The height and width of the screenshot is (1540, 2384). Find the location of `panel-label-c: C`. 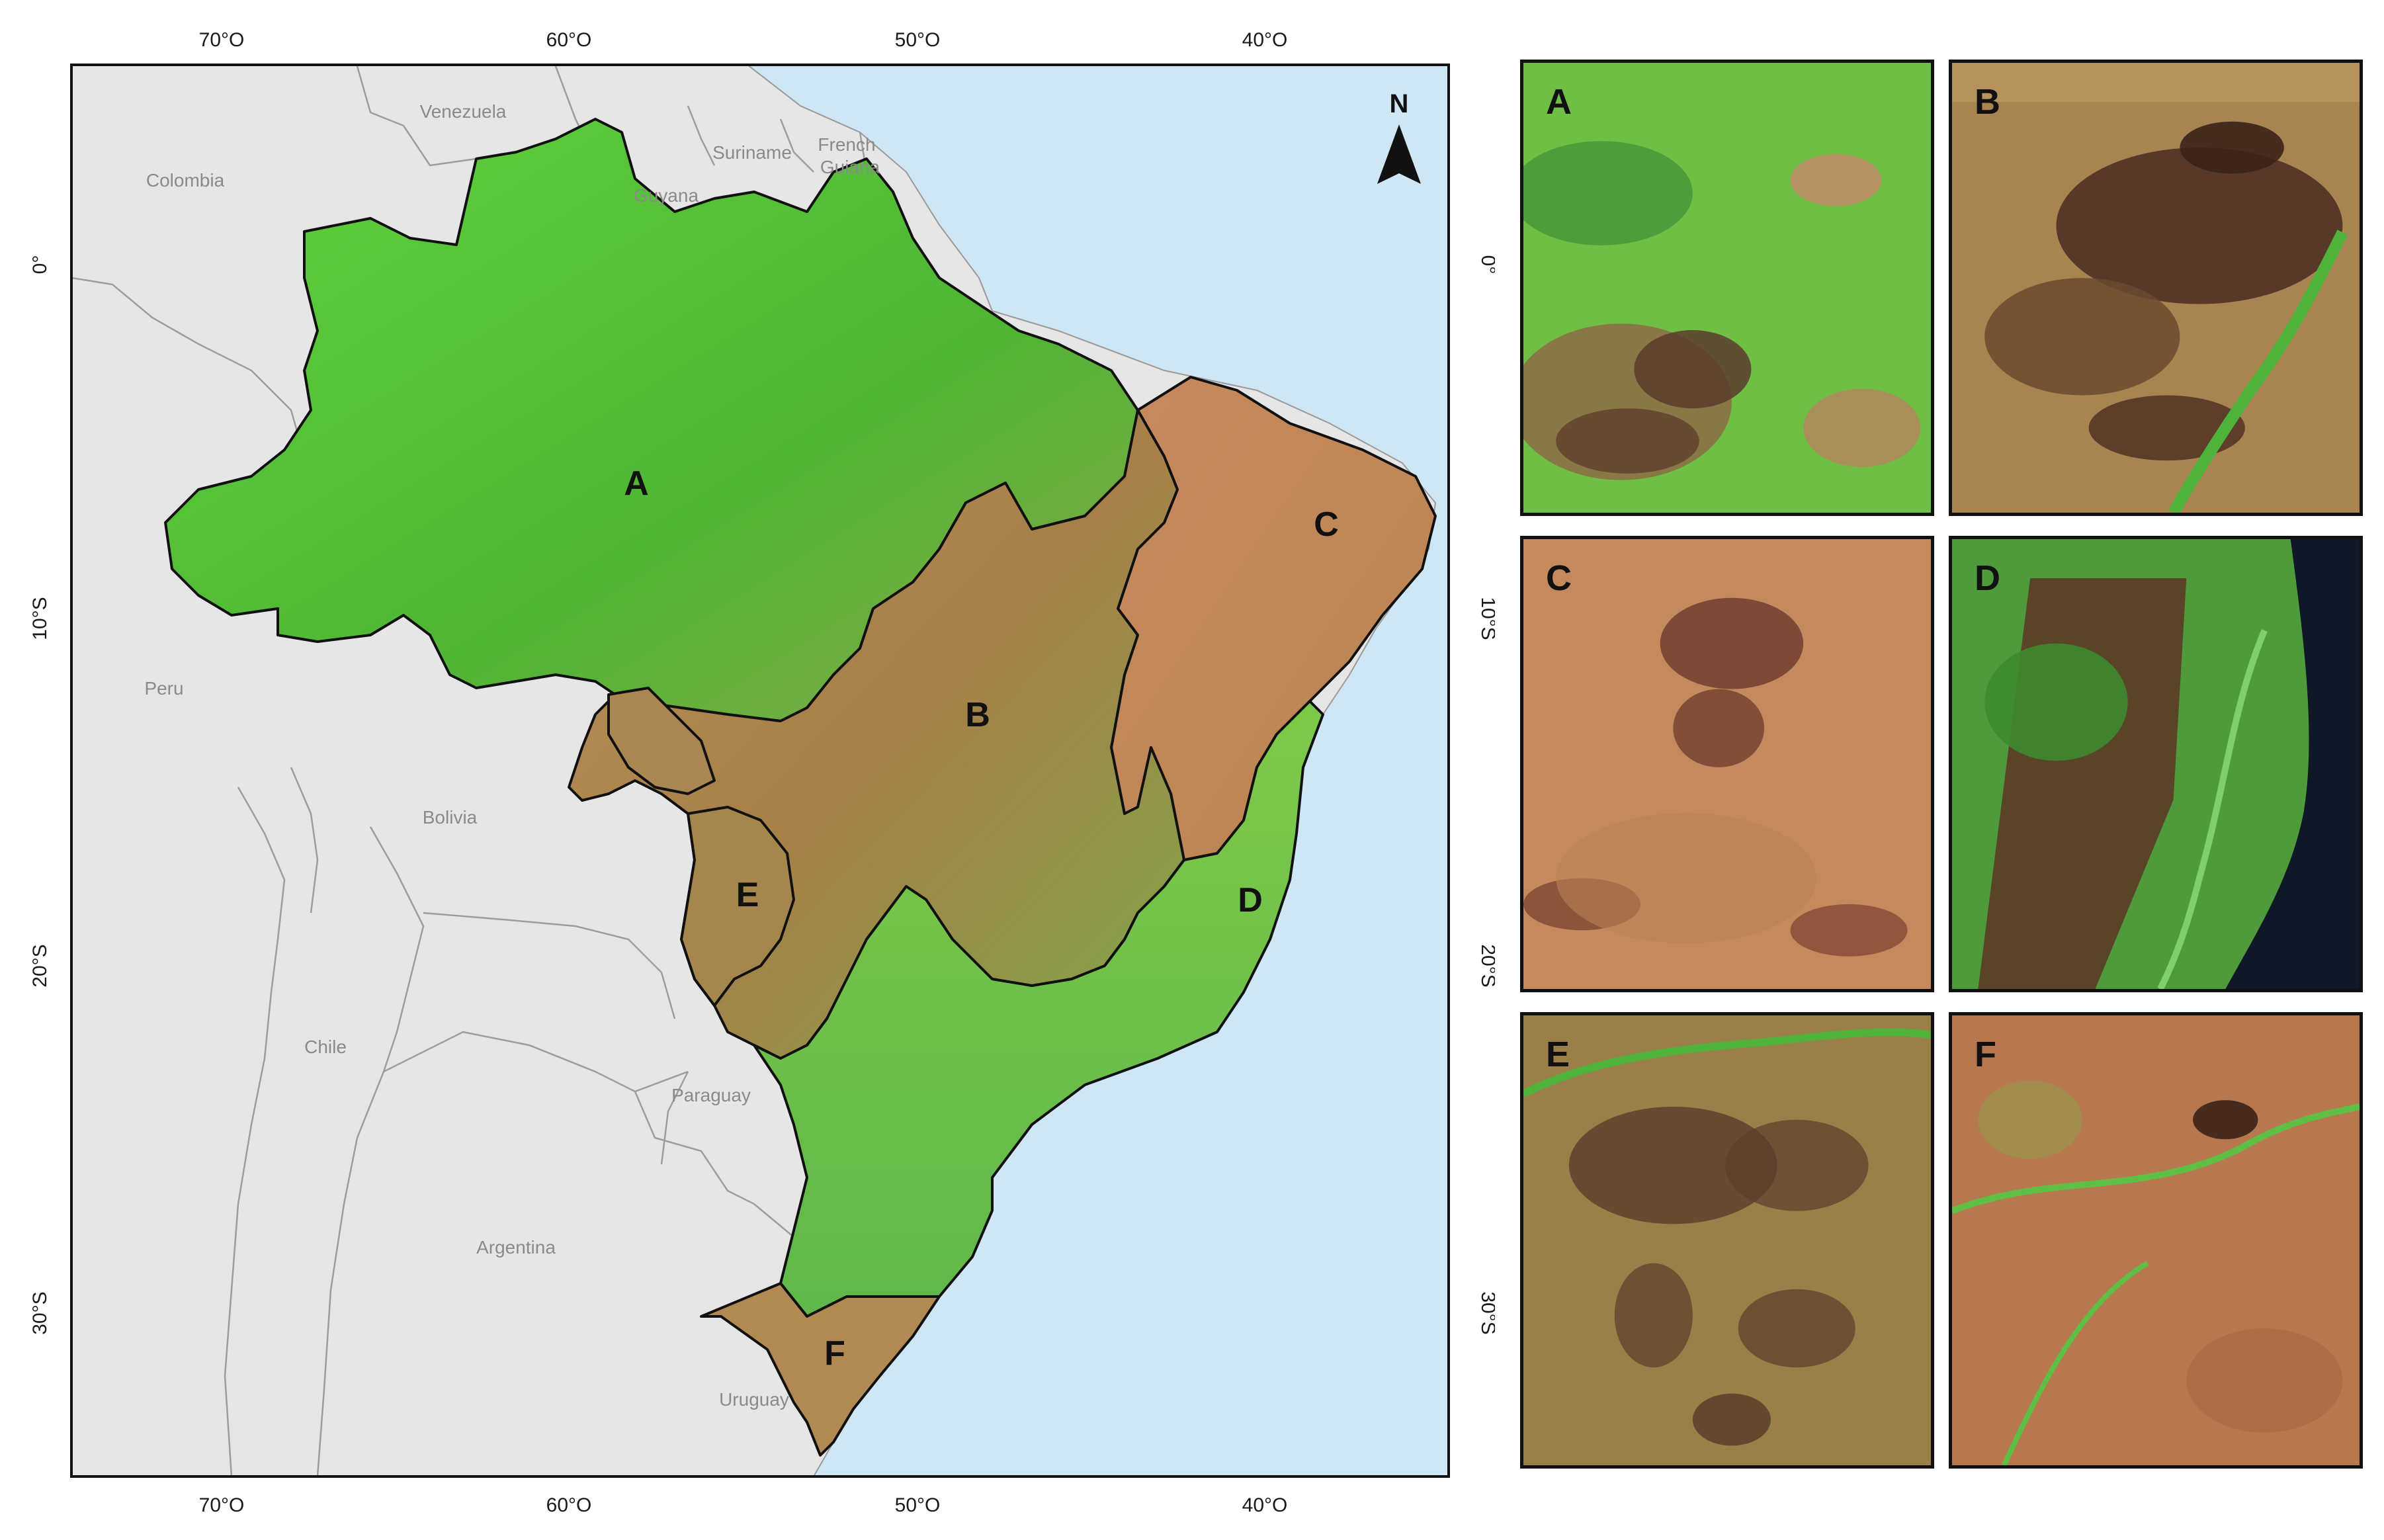

panel-label-c: C is located at coordinates (1559, 578).